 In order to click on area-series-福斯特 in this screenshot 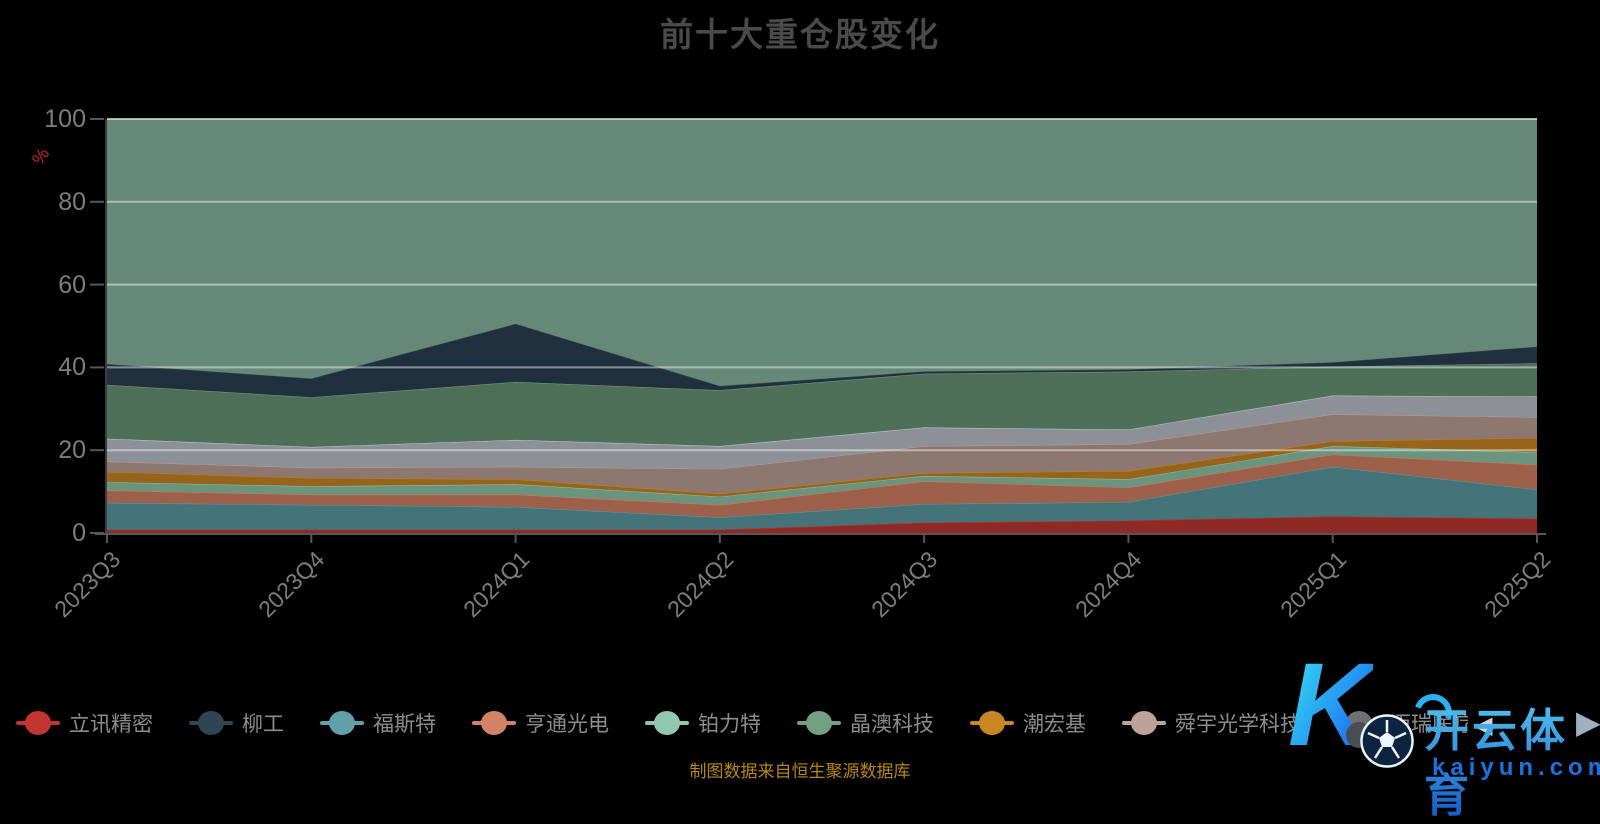, I will do `click(822, 498)`.